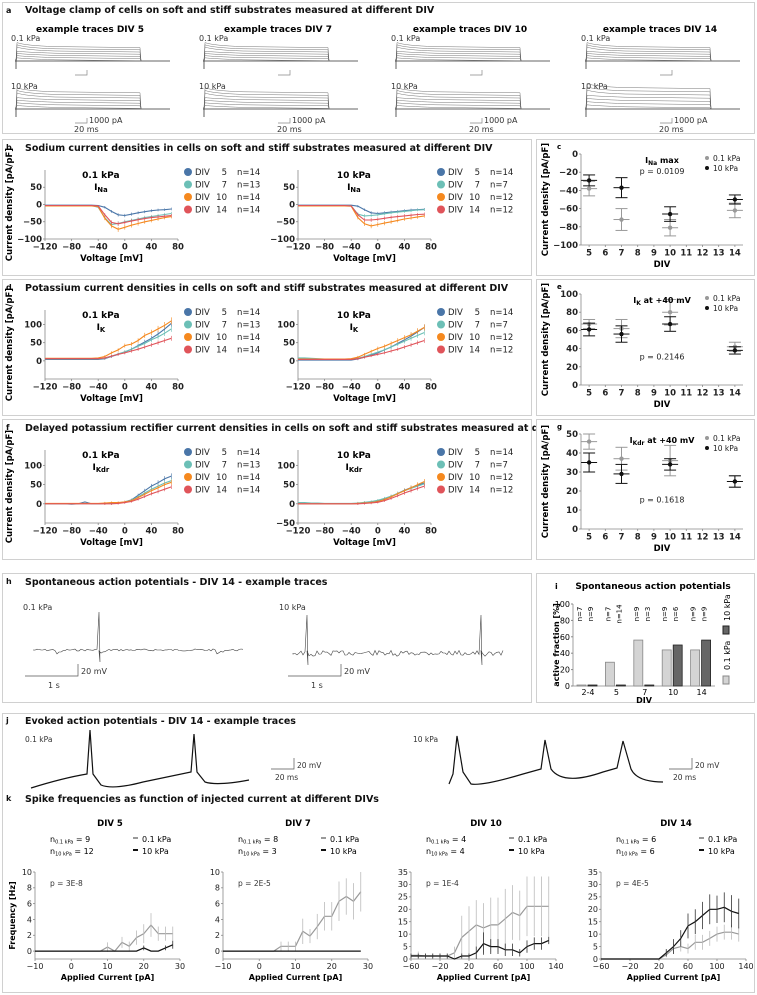  What do you see at coordinates (662, 161) in the screenshot?
I see `chart-title: INa max` at bounding box center [662, 161].